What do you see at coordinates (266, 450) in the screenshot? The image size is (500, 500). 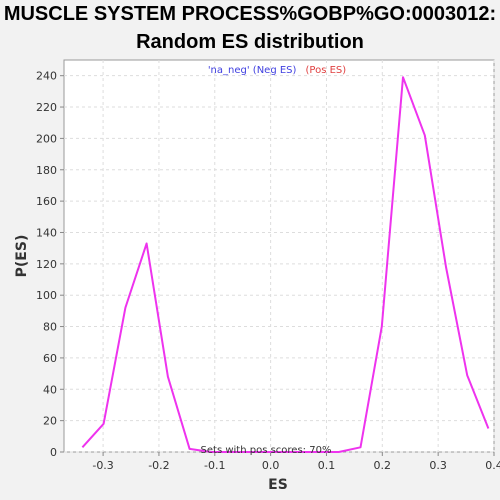 I see `pos-scores-annotation: Sets with pos scores: 70%` at bounding box center [266, 450].